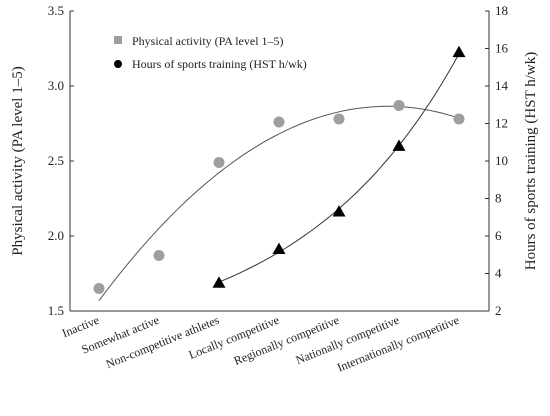 This screenshot has width=550, height=416. I want to click on right-tick-label: 4, so click(498, 273).